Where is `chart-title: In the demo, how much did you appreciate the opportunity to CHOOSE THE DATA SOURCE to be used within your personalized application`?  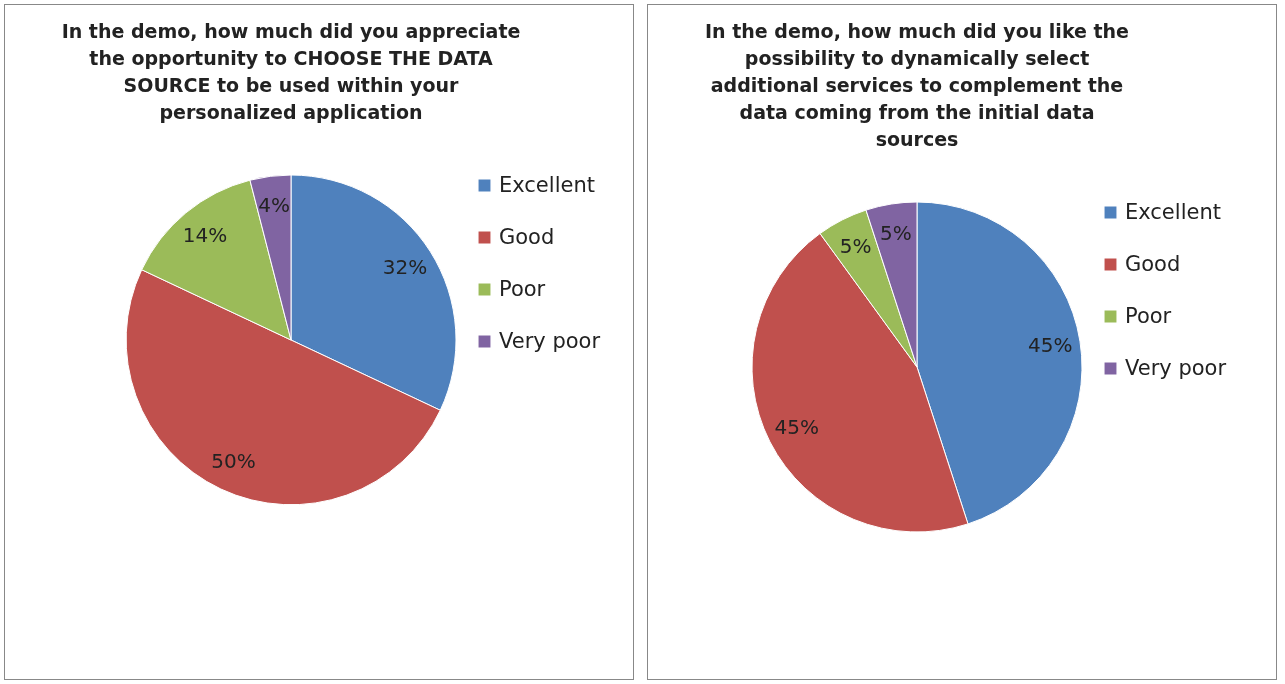
chart-title: In the demo, how much did you appreciate the opportunity to CHOOSE THE DATA SOURCE to be used within your personalized application is located at coordinates (291, 71).